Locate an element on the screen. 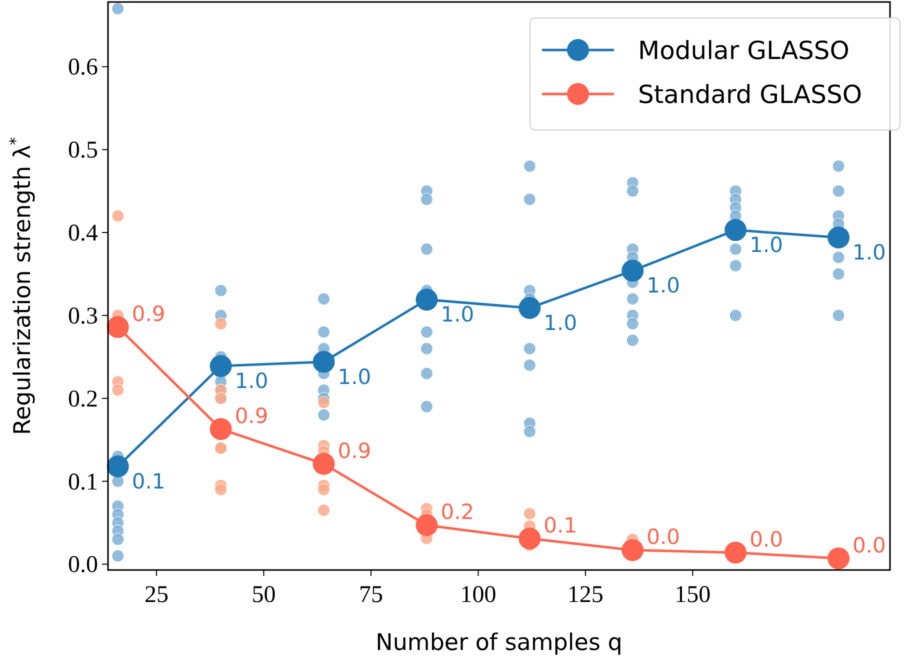 This screenshot has width=915, height=659. y-tick-label: 0.2 is located at coordinates (83, 399).